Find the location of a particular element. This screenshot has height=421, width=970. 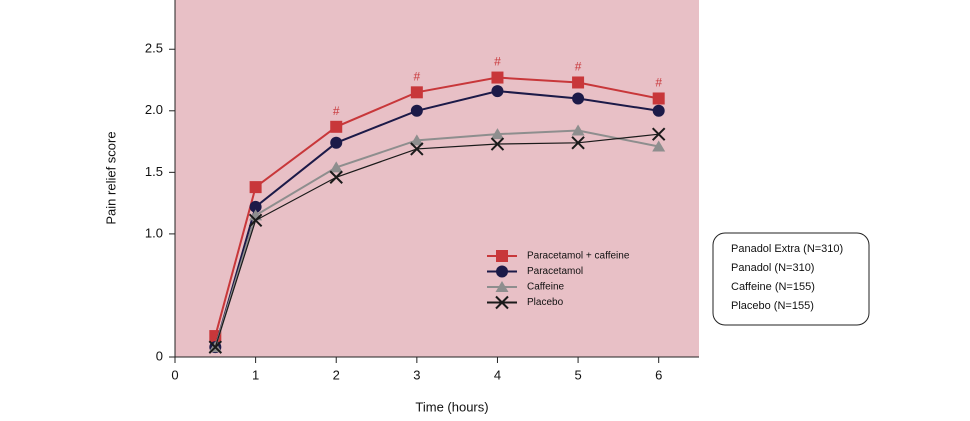

y-tick-label: 0 is located at coordinates (159, 355).